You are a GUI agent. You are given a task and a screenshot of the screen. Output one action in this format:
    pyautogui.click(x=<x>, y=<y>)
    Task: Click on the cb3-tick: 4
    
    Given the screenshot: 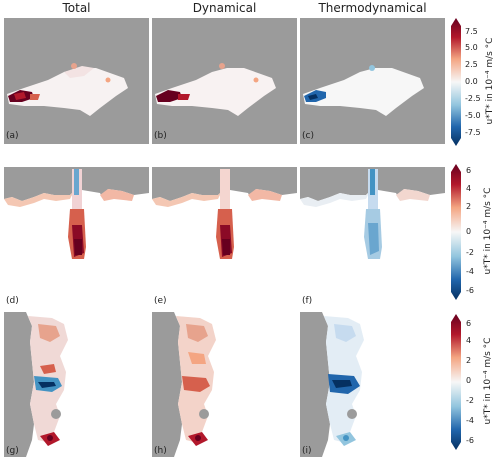 What is the action you would take?
    pyautogui.click(x=469, y=340)
    